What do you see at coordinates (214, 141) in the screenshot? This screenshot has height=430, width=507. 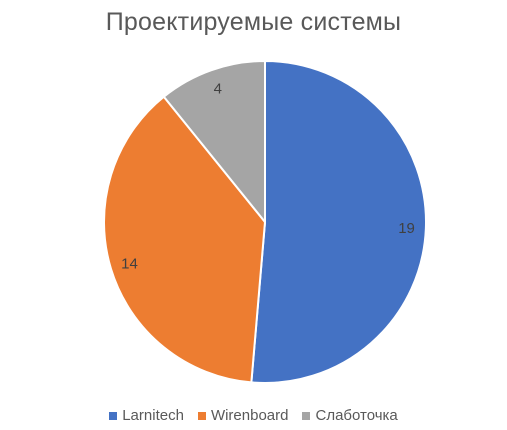 I see `pie-slice-slabotochka` at bounding box center [214, 141].